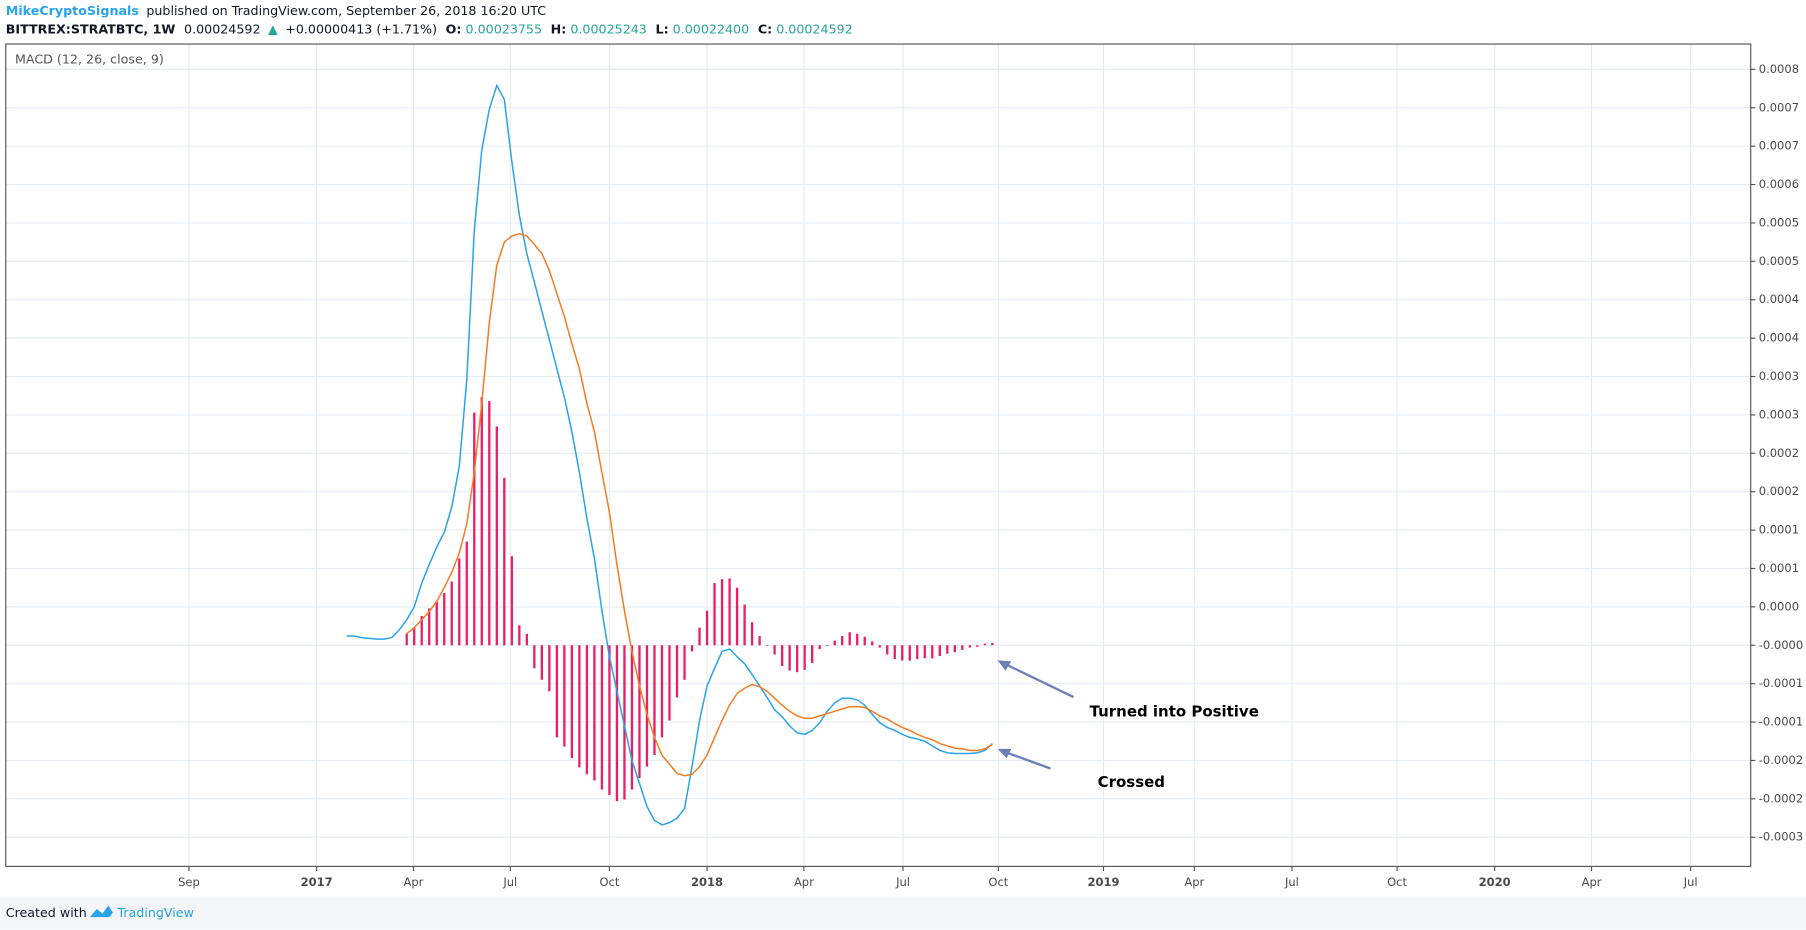 This screenshot has height=930, width=1806. Describe the element at coordinates (1779, 453) in the screenshot. I see `y-tick-label: 0.0002` at that location.